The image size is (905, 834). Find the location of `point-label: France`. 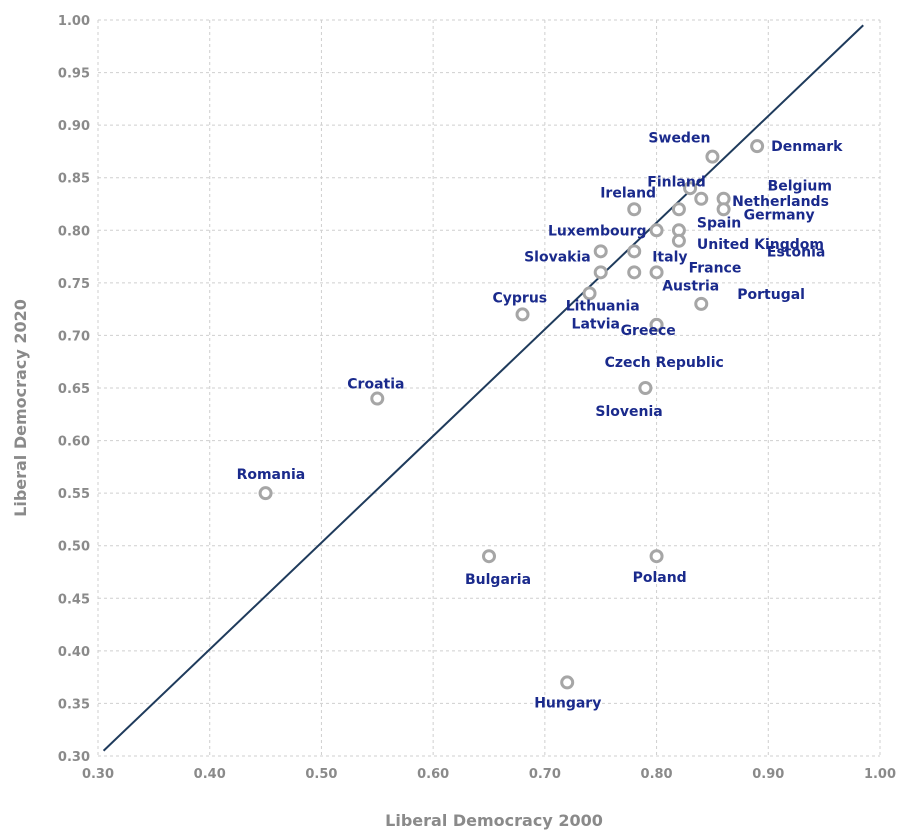

point-label: France is located at coordinates (715, 268).